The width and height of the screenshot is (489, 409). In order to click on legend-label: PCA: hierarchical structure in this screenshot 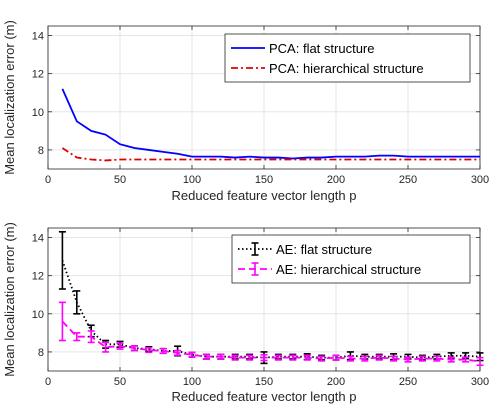, I will do `click(346, 68)`.